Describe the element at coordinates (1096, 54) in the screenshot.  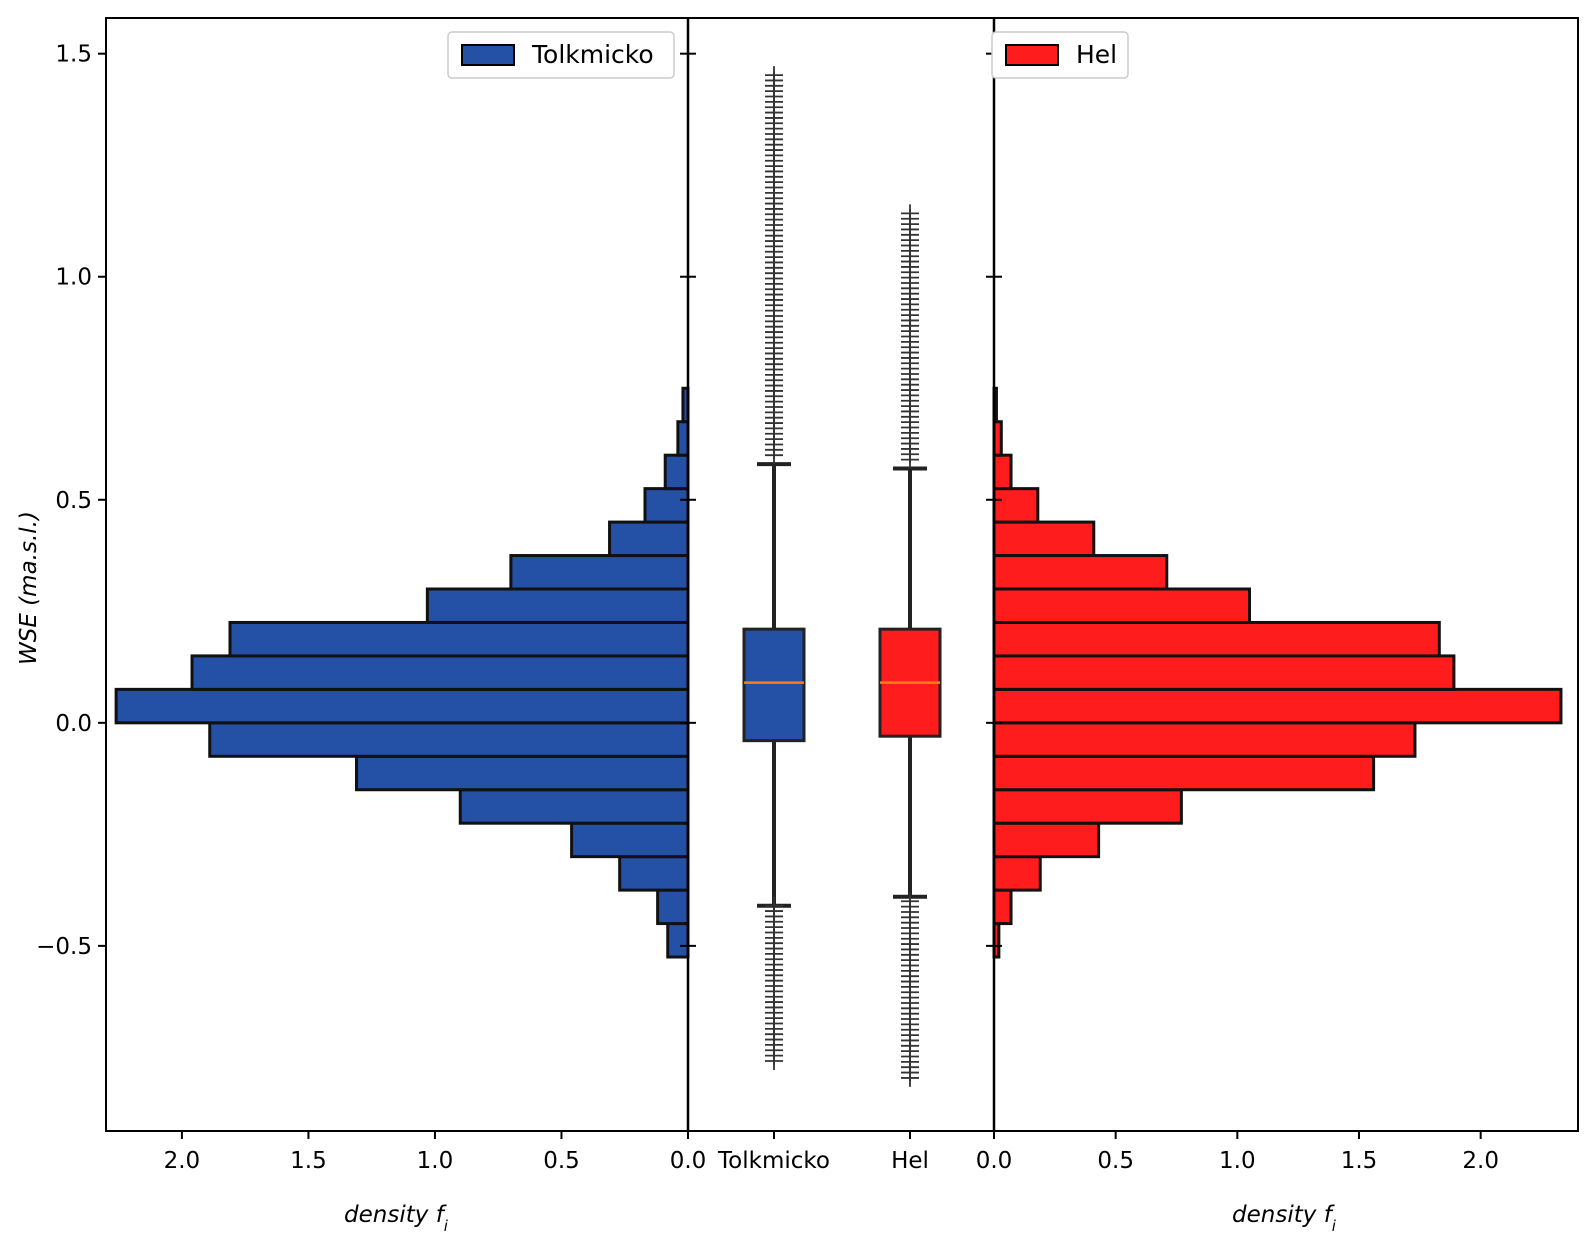
I see `legend-label-hel: Hel` at that location.